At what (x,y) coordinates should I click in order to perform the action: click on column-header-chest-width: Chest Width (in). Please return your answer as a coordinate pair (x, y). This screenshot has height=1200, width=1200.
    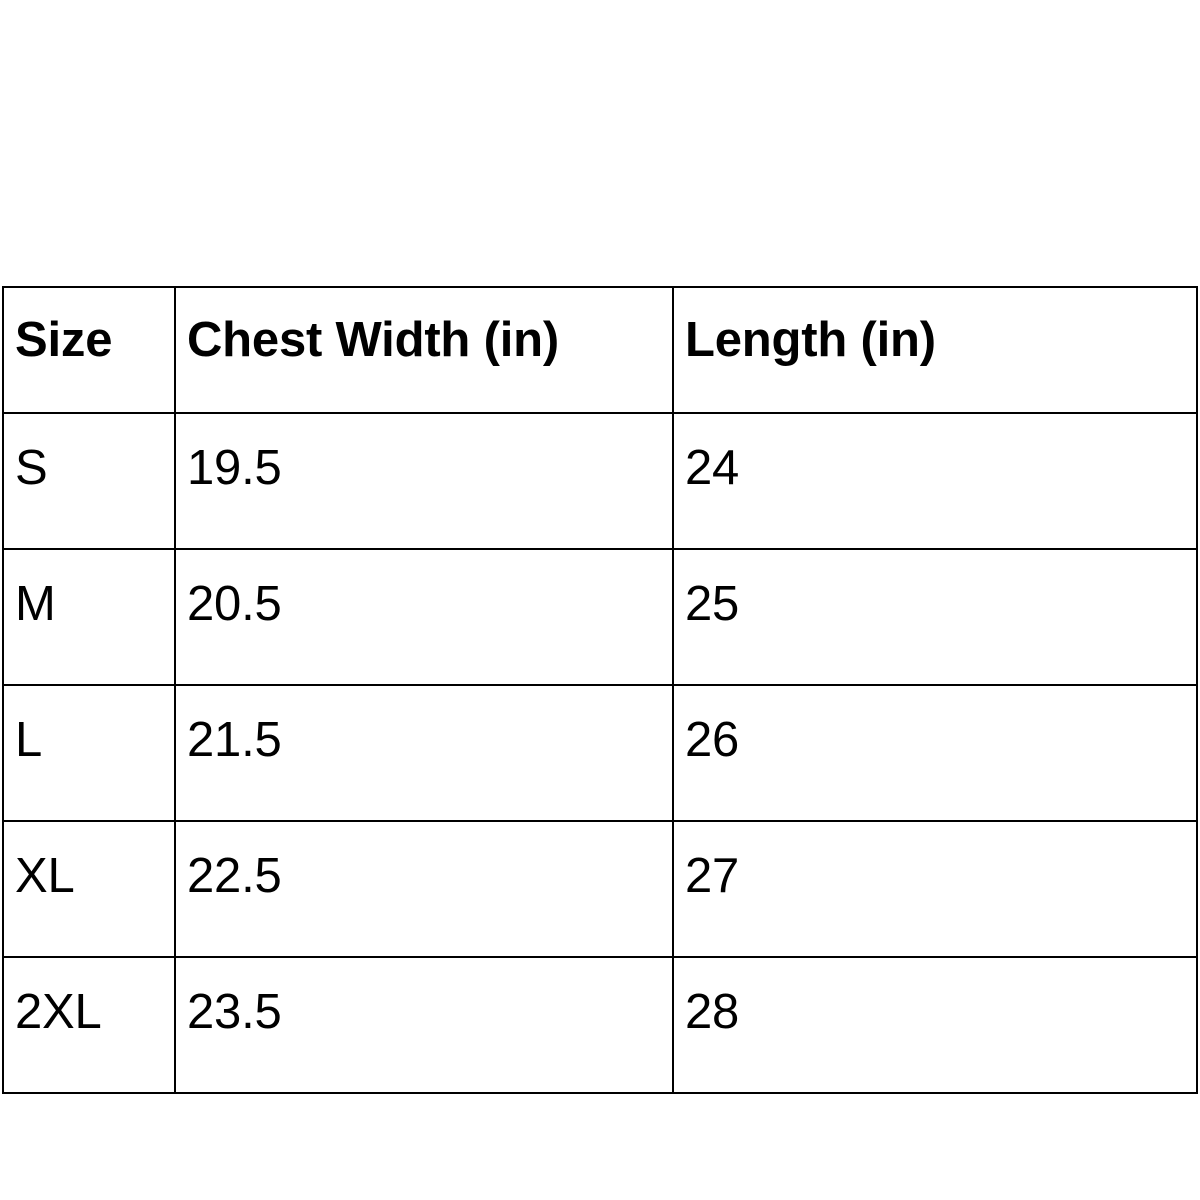
    Looking at the image, I should click on (424, 350).